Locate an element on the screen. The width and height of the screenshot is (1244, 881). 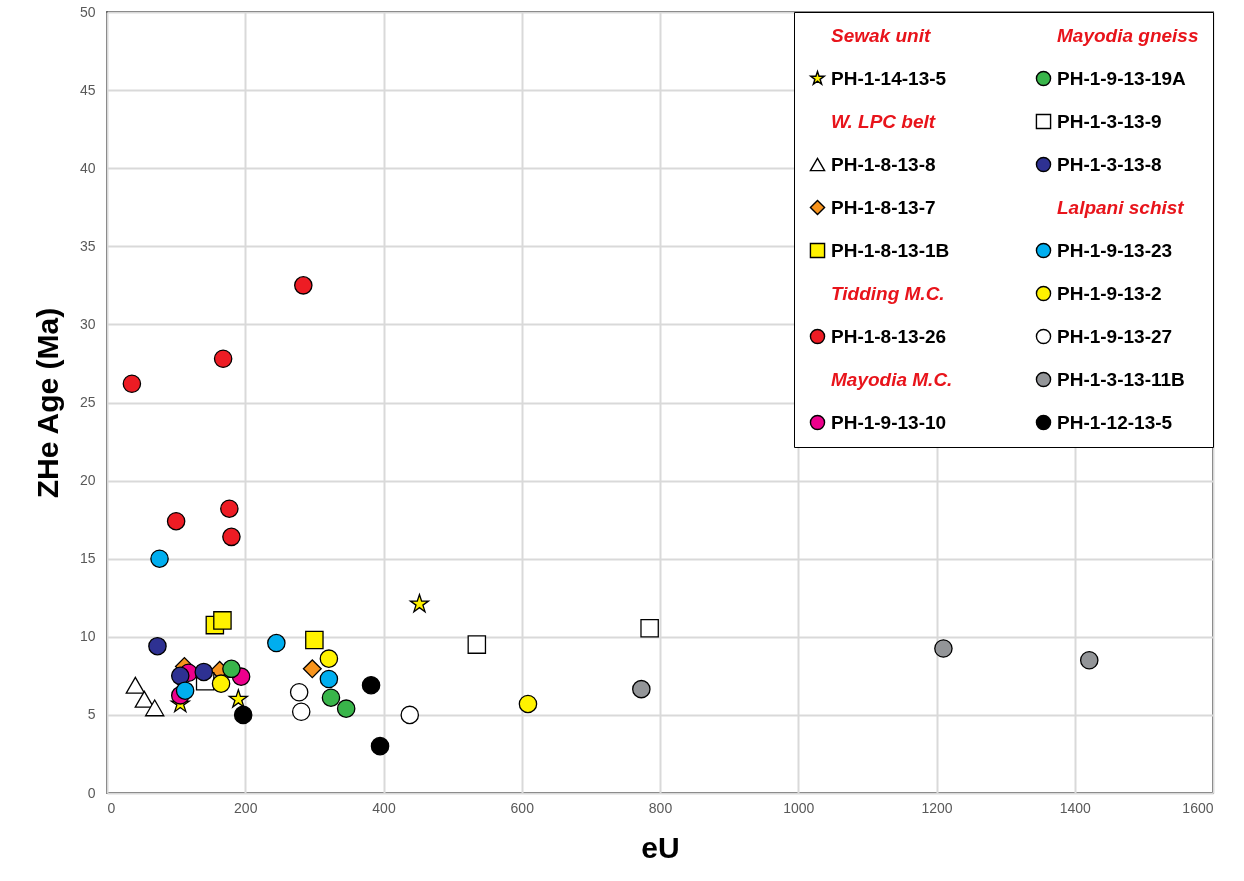
x-tick-label: 400 is located at coordinates (384, 807).